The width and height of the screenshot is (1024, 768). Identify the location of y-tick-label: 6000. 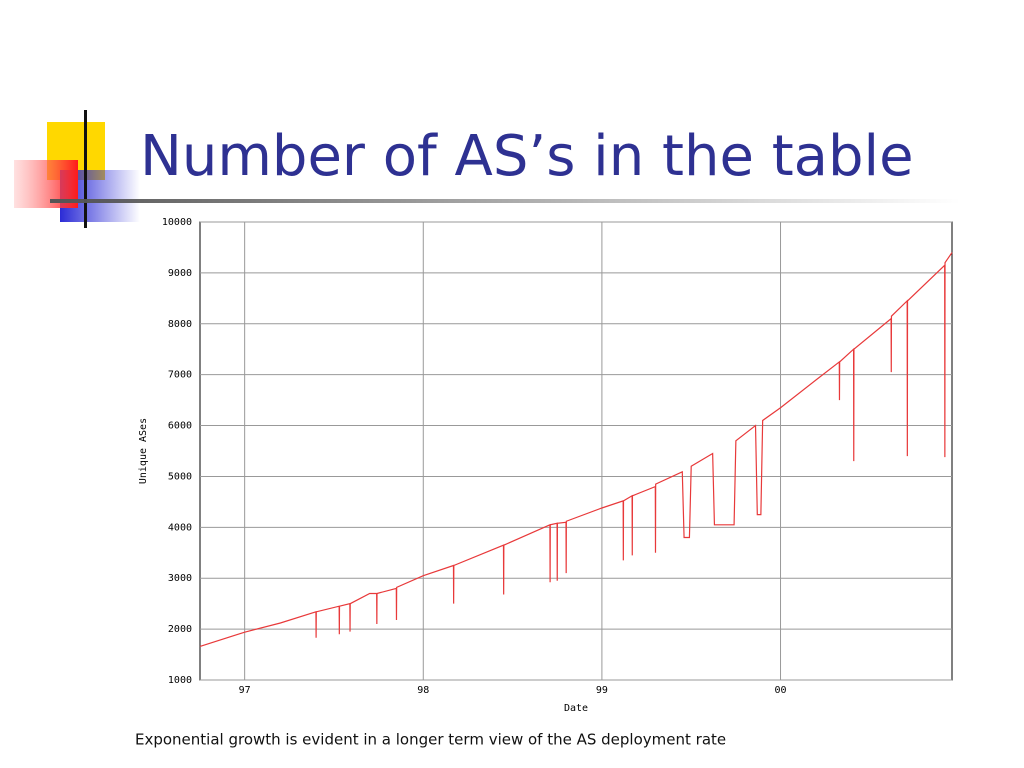
(180, 426).